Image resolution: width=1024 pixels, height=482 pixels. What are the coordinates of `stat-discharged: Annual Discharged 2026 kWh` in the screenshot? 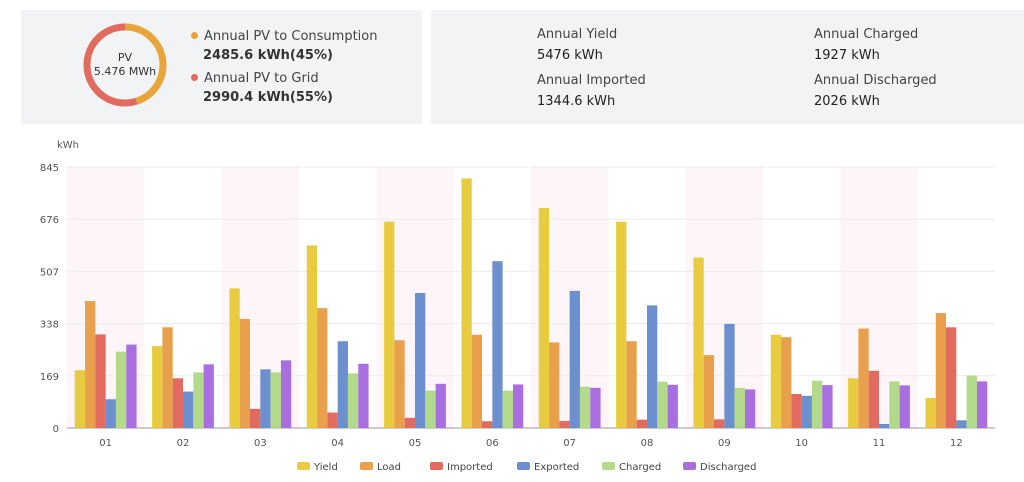 It's located at (875, 91).